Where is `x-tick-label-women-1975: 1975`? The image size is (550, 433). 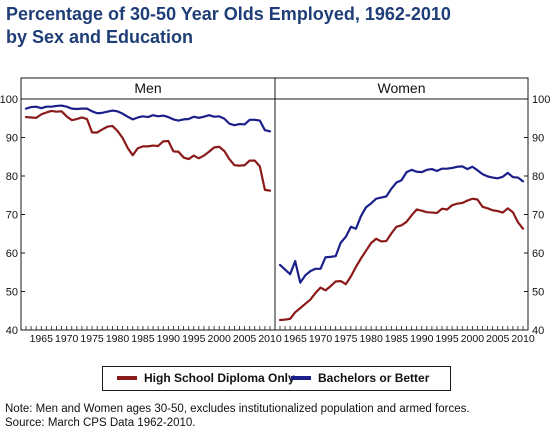 x-tick-label-women-1975: 1975 is located at coordinates (346, 339).